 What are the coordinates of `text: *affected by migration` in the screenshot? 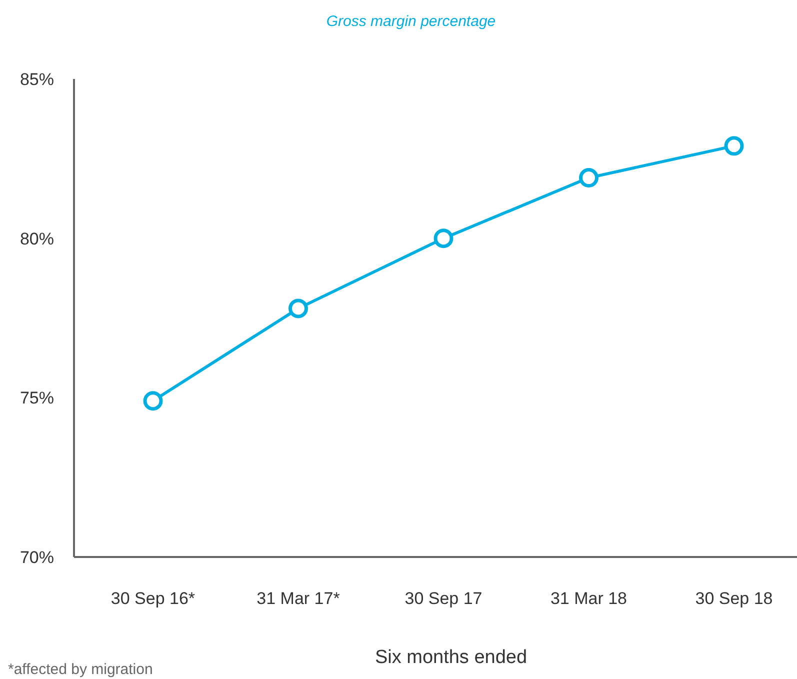 It's located at (80, 669).